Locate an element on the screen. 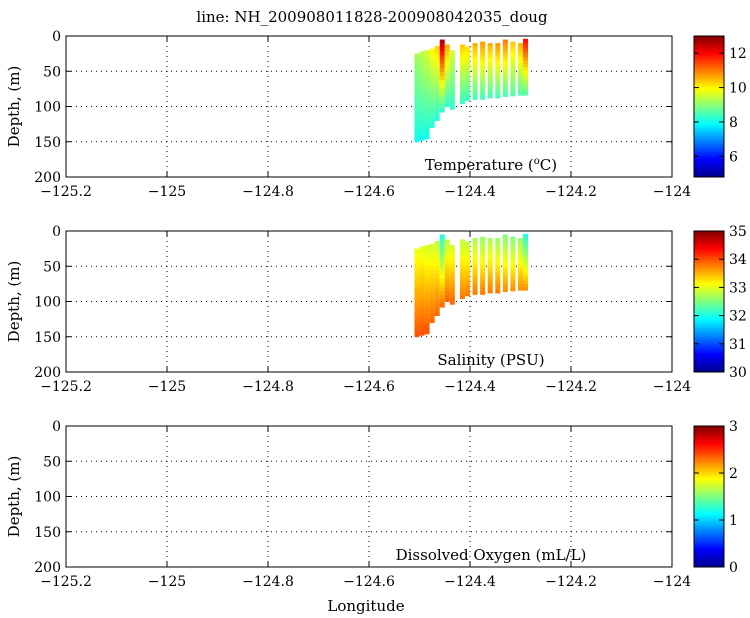  x-tick-label: −124.6 is located at coordinates (369, 582).